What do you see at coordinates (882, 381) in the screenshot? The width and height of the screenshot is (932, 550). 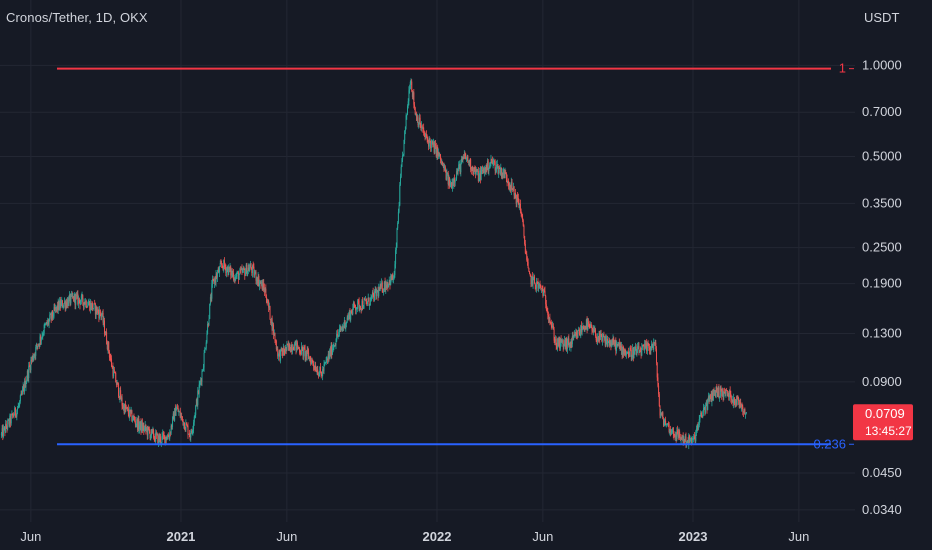 I see `price-tick-label: 0.0900` at bounding box center [882, 381].